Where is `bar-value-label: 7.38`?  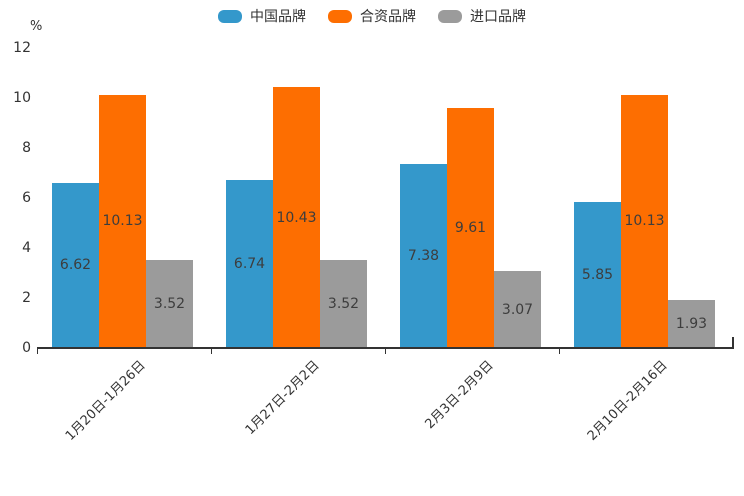 bar-value-label: 7.38 is located at coordinates (423, 255).